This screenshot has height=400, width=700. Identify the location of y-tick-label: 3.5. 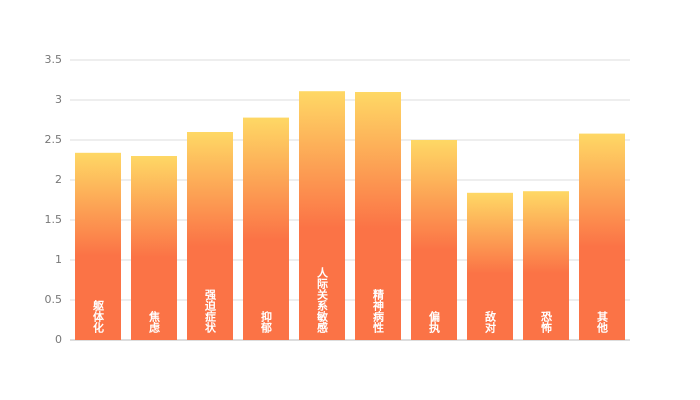
(54, 59).